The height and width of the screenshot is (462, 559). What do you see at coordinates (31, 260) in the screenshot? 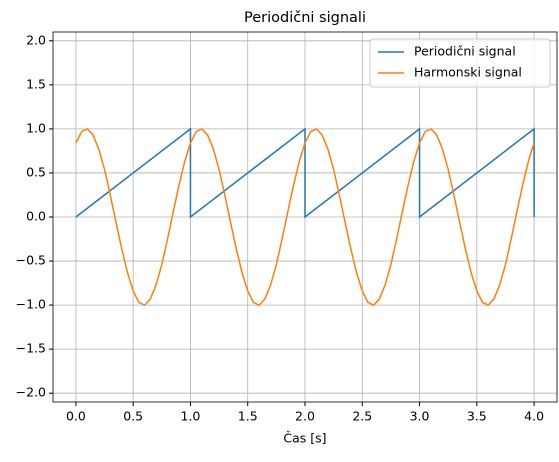
I see `y-tick-label: −0.5` at bounding box center [31, 260].